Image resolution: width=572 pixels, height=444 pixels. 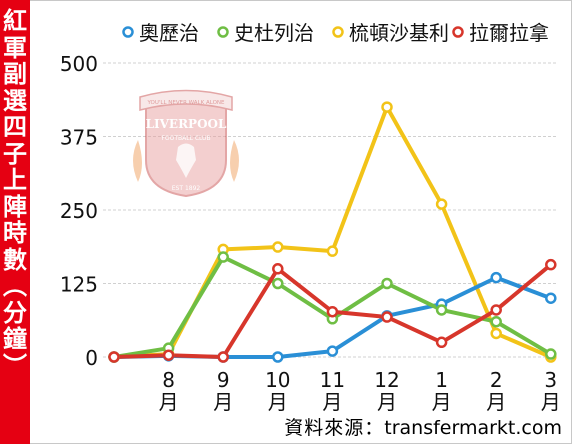 What do you see at coordinates (496, 380) in the screenshot?
I see `x-tick-label: 2` at bounding box center [496, 380].